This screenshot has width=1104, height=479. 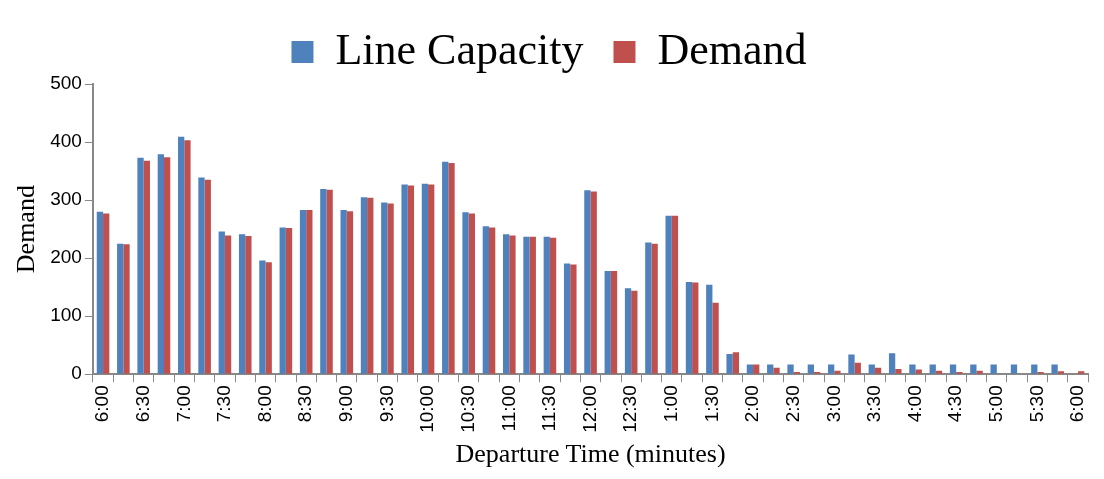 I want to click on x-tick-label: 11:00, so click(x=508, y=408).